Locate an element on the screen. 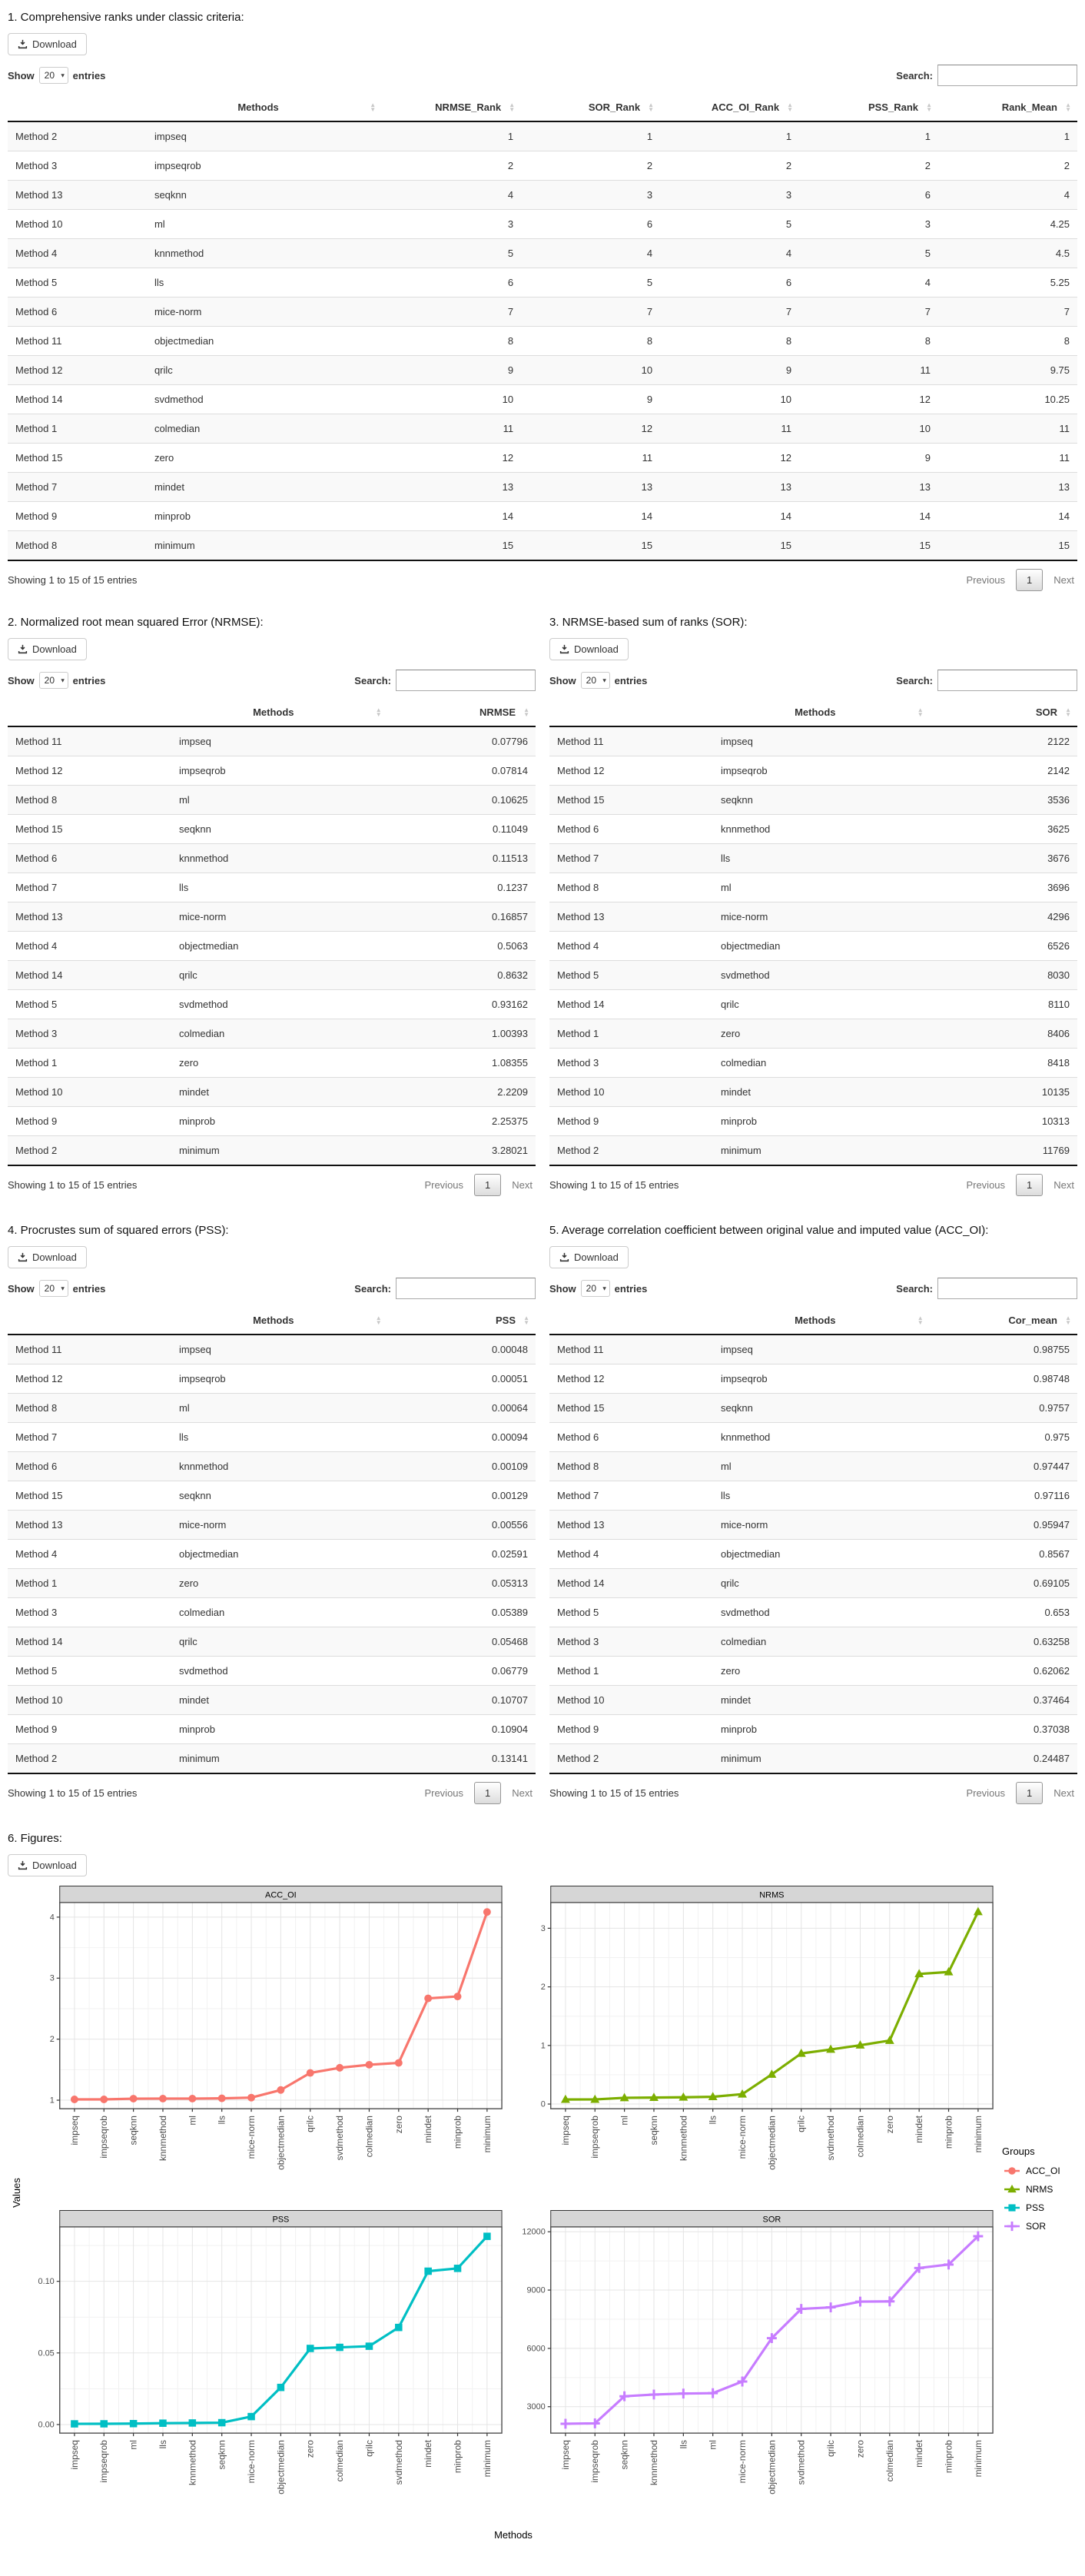 The height and width of the screenshot is (2576, 1085). table-row: Method 15 zero 12 11 12 9 11 is located at coordinates (542, 458).